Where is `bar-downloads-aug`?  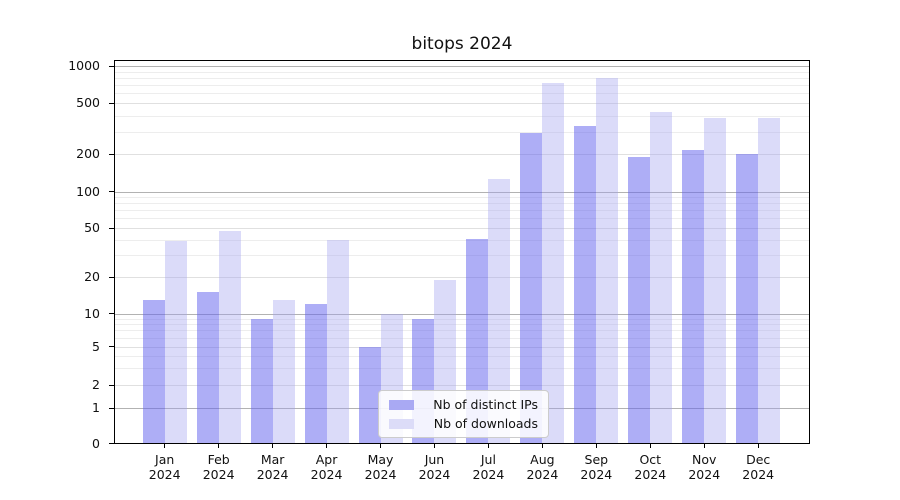 bar-downloads-aug is located at coordinates (553, 263).